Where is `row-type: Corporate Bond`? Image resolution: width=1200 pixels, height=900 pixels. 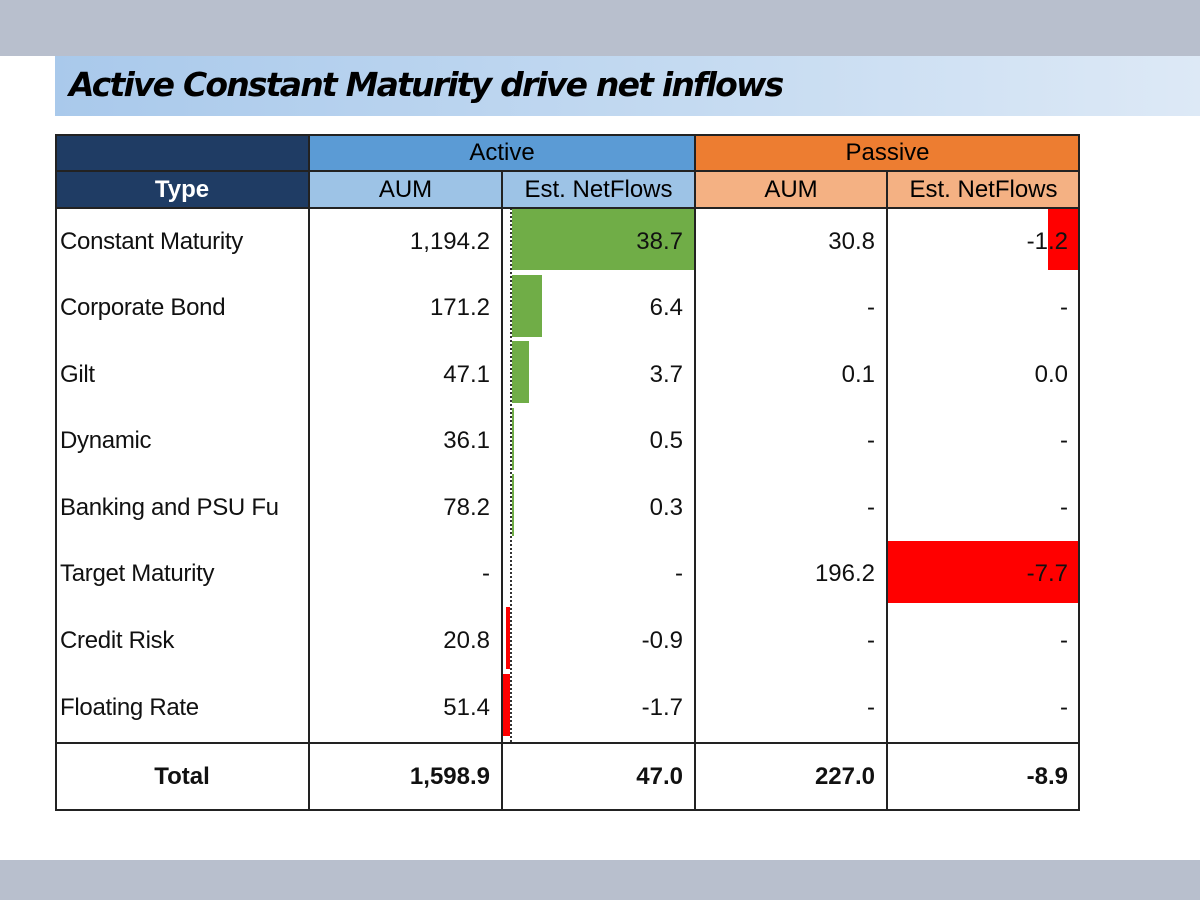 row-type: Corporate Bond is located at coordinates (143, 307).